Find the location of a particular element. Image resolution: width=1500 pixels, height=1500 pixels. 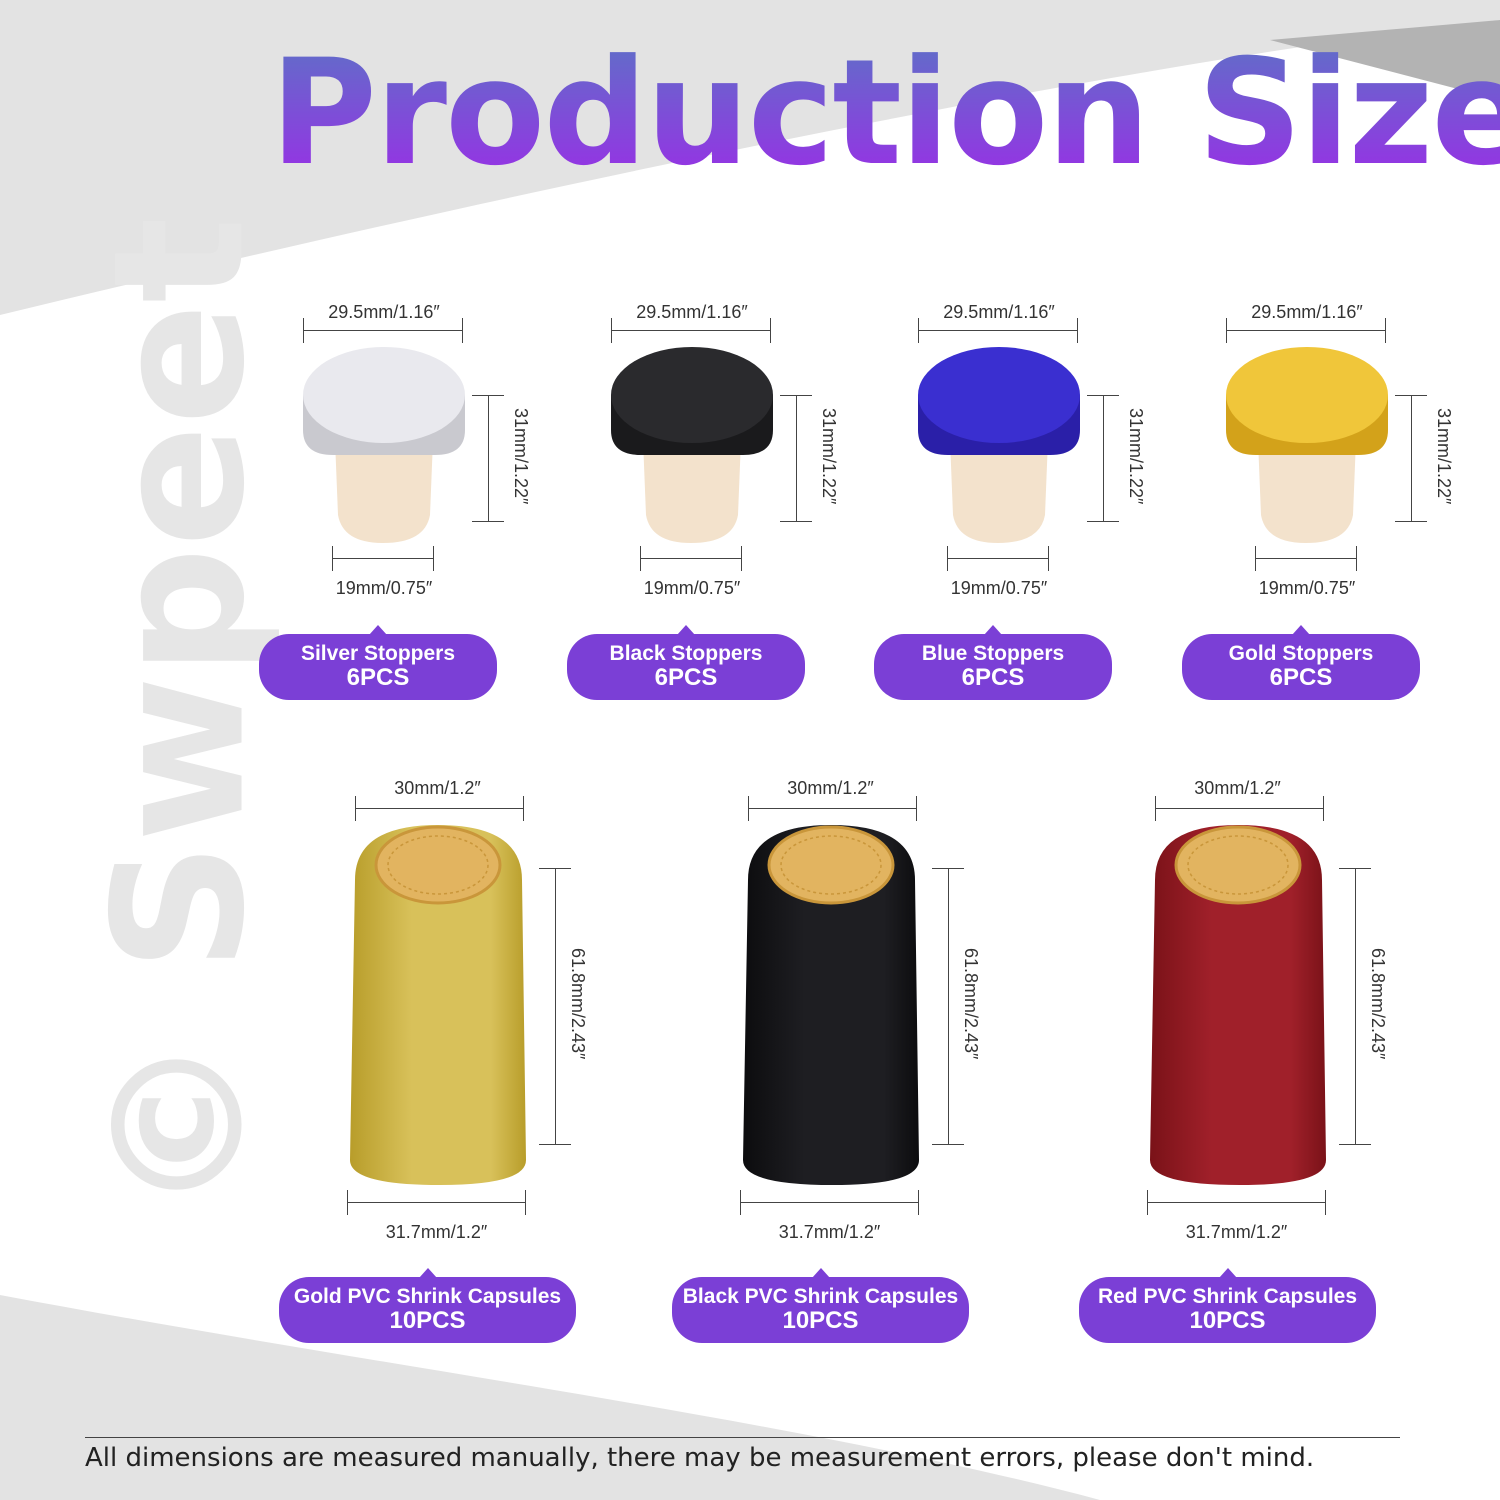

product-label-blue-stoppers: Blue Stoppers 6PCS is located at coordinates (993, 662).